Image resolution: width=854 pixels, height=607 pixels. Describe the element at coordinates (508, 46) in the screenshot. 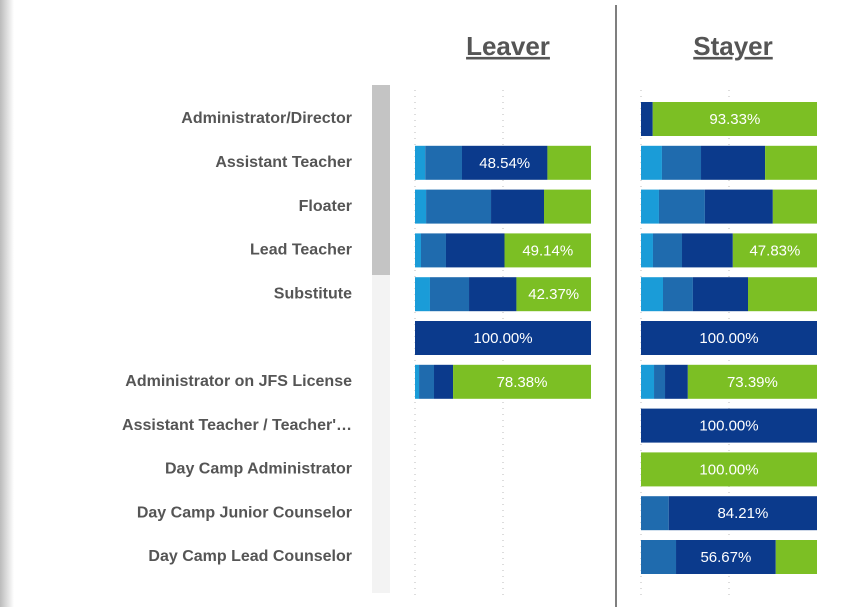

I see `panel-title: Leaver` at that location.